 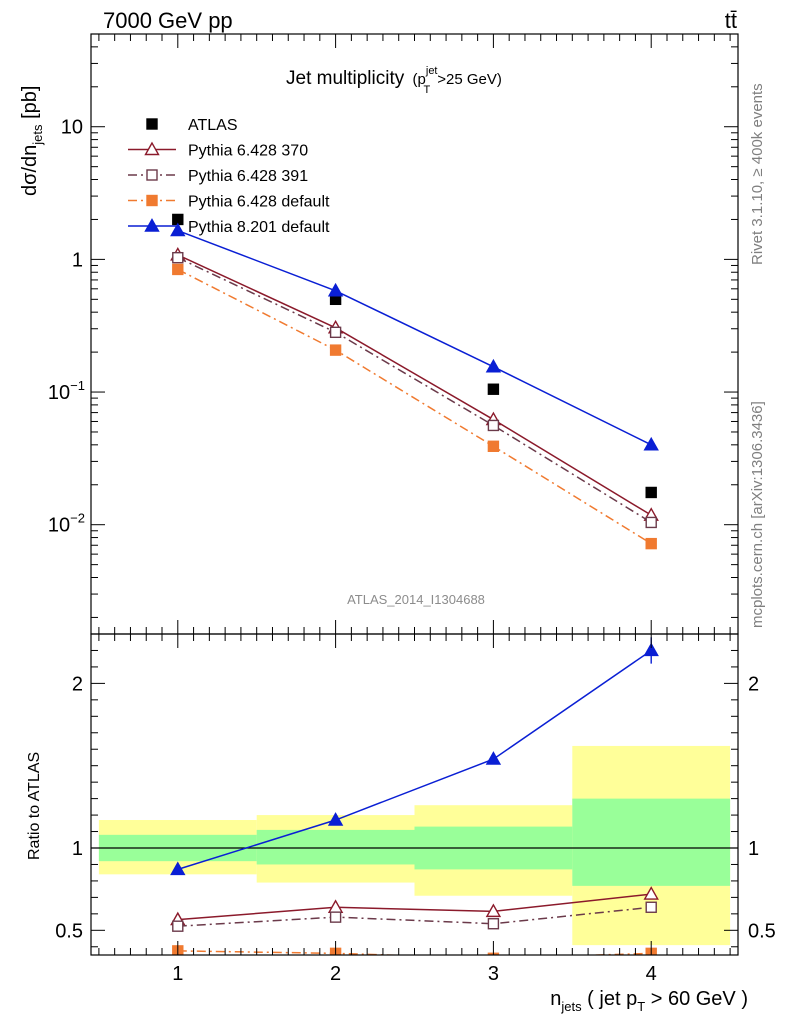 What do you see at coordinates (555, 999) in the screenshot?
I see `xlabel-base: n` at bounding box center [555, 999].